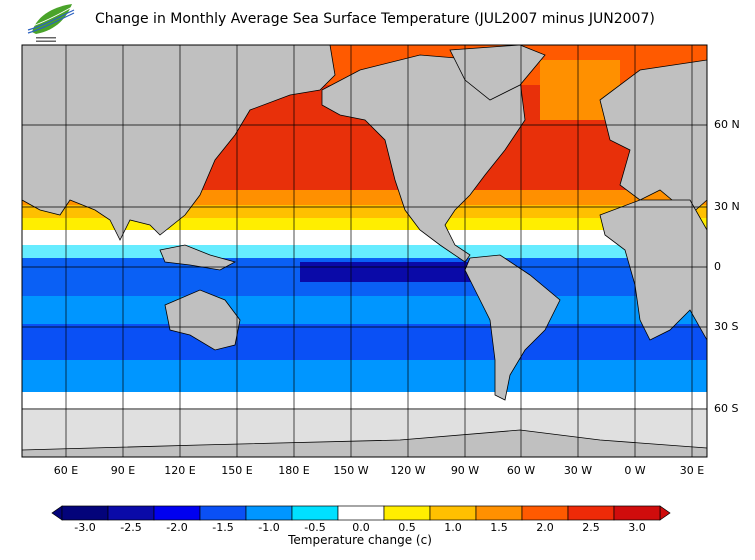 The image size is (755, 560). What do you see at coordinates (726, 408) in the screenshot?
I see `lat-label: 60 S` at bounding box center [726, 408].